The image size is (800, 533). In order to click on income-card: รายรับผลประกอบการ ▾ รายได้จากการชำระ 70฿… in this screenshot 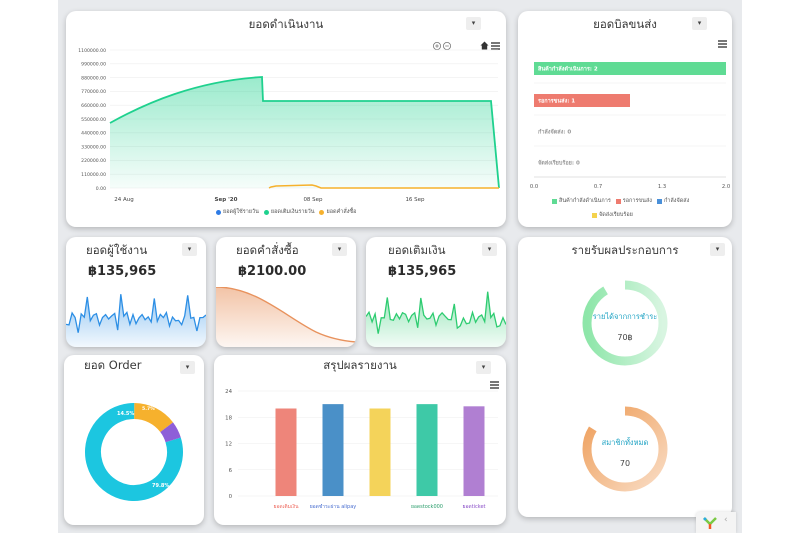, I will do `click(625, 377)`.